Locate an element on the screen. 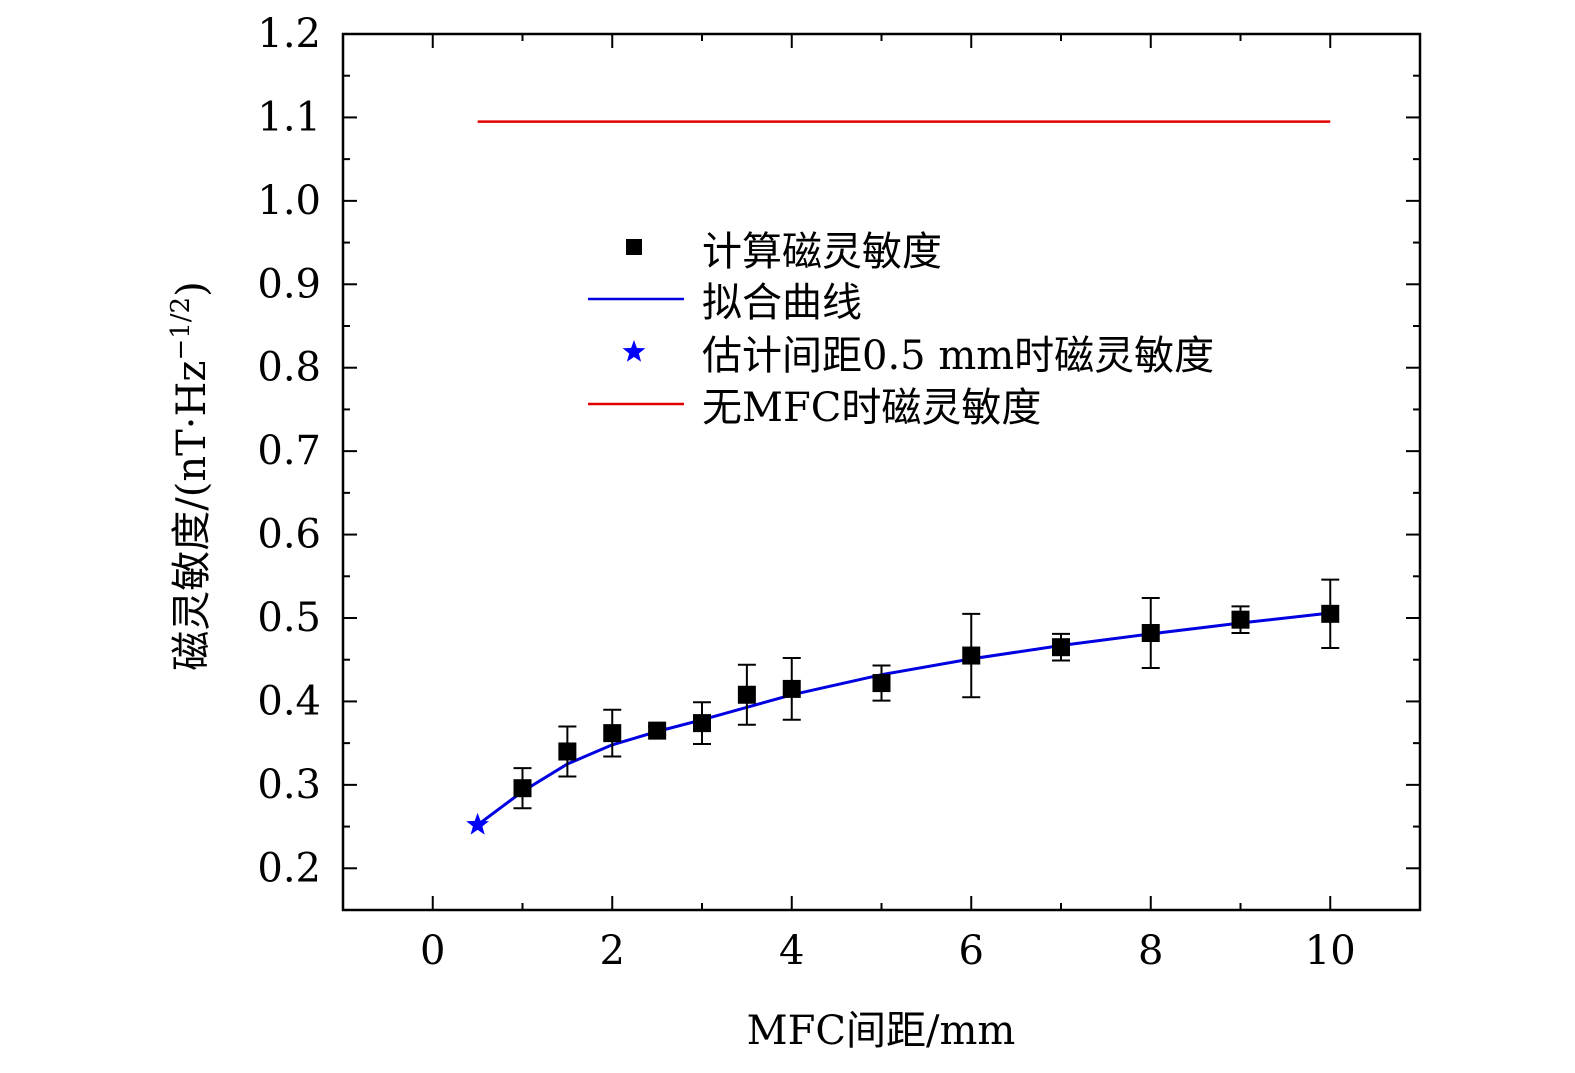 The width and height of the screenshot is (1575, 1073). error-bars is located at coordinates (926, 694).